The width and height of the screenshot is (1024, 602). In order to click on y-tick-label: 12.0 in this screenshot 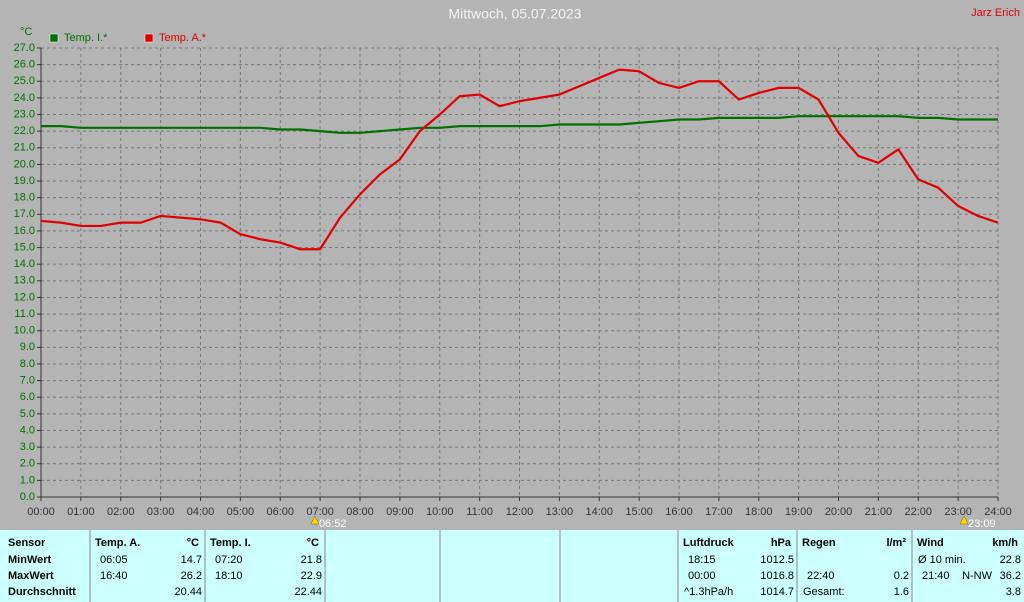, I will do `click(24, 297)`.